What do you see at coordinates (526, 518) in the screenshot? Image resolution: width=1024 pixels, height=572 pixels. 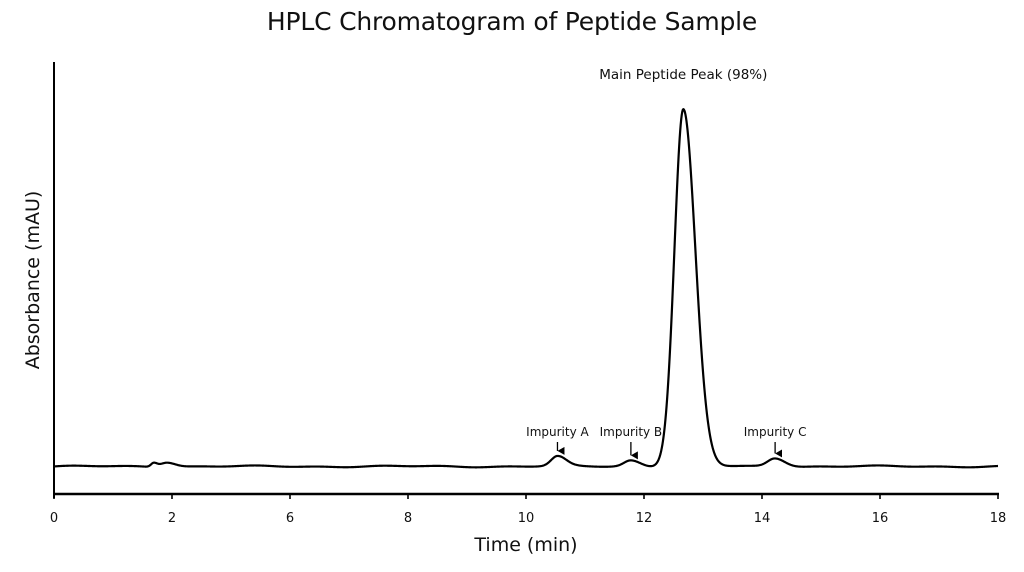 I see `x-tick-label: 10` at bounding box center [526, 518].